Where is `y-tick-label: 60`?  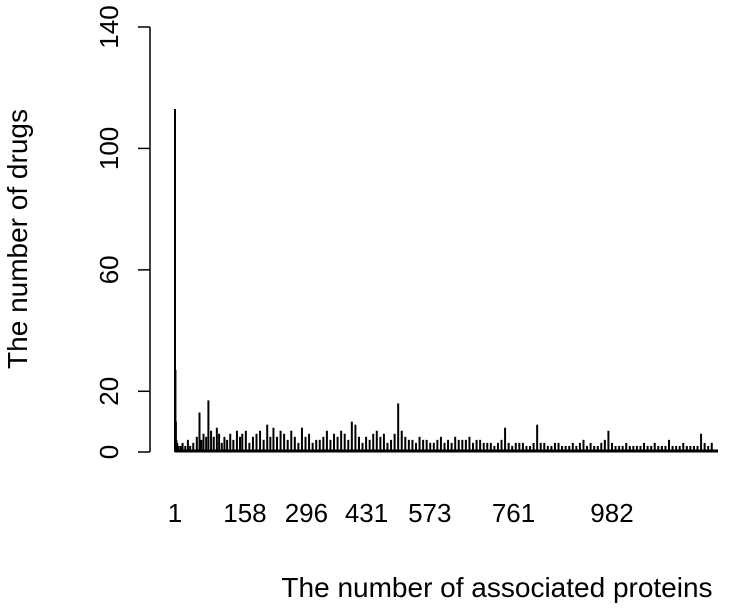
y-tick-label: 60 is located at coordinates (109, 269).